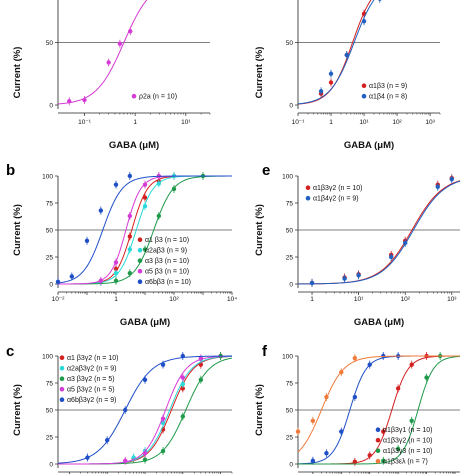  What do you see at coordinates (92, 400) in the screenshot?
I see `legend-entry: α6bβ3γ2 (n = 9)` at bounding box center [92, 400].